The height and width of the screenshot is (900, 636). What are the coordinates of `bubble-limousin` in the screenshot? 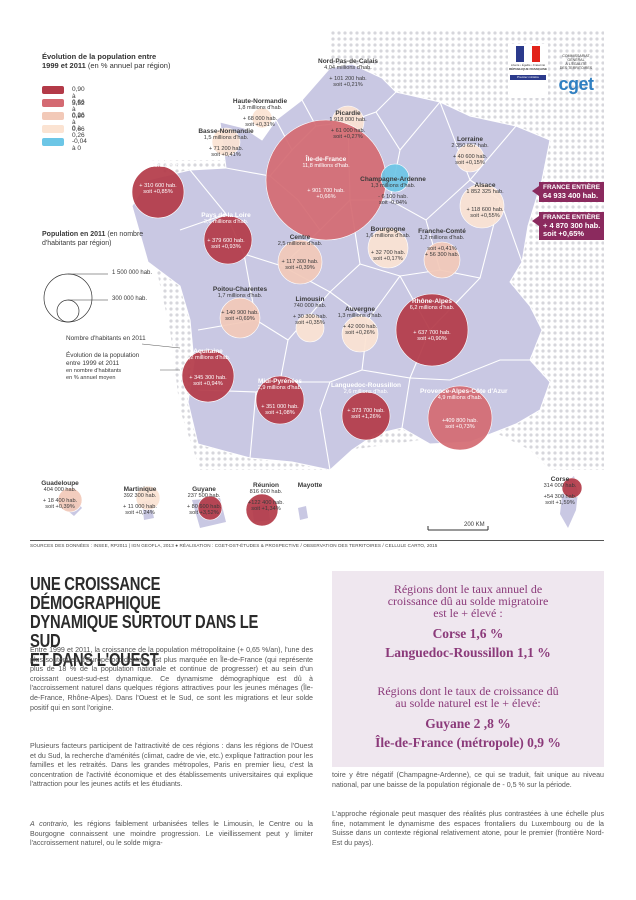 It's located at (310, 328).